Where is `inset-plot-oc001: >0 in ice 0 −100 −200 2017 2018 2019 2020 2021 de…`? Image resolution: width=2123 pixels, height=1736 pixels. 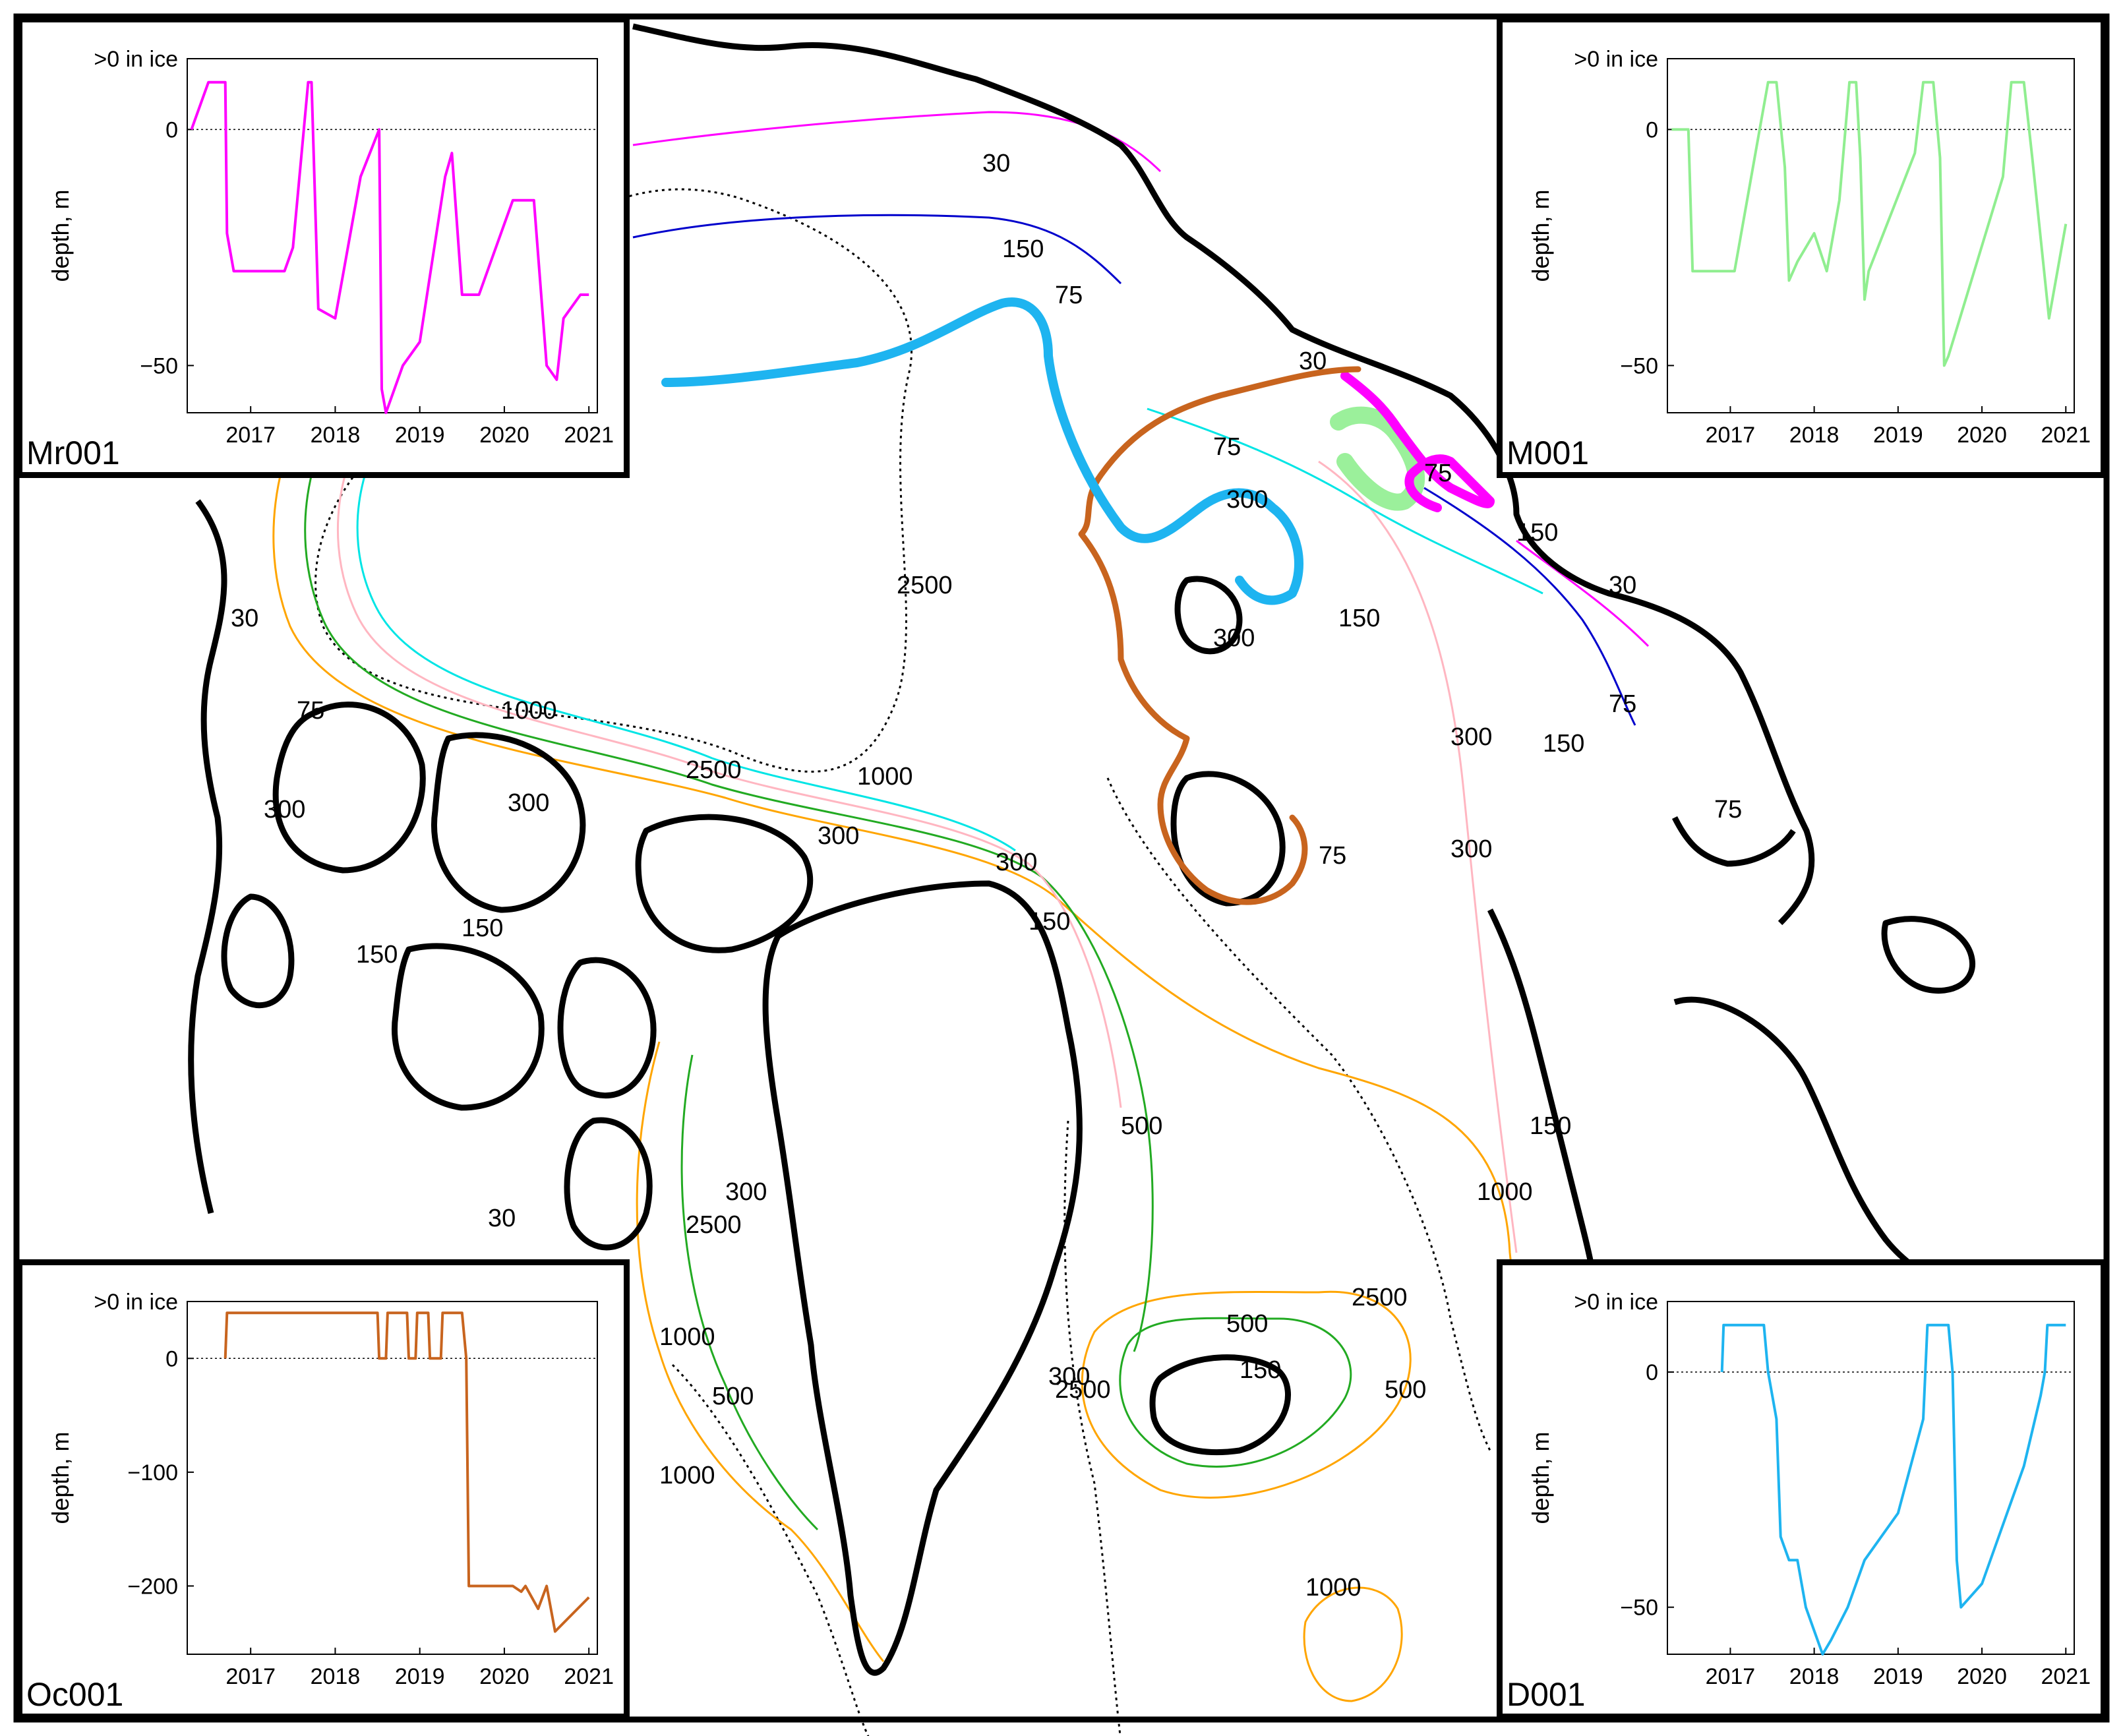 inset-plot-oc001: >0 in ice 0 −100 −200 2017 2018 2019 2020 2021 de… is located at coordinates (330, 1490).